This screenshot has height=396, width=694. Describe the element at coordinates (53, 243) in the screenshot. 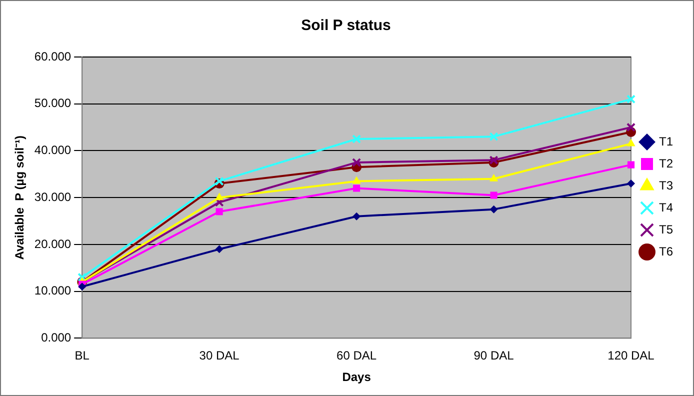

I see `y-tick-label: 20.000` at that location.